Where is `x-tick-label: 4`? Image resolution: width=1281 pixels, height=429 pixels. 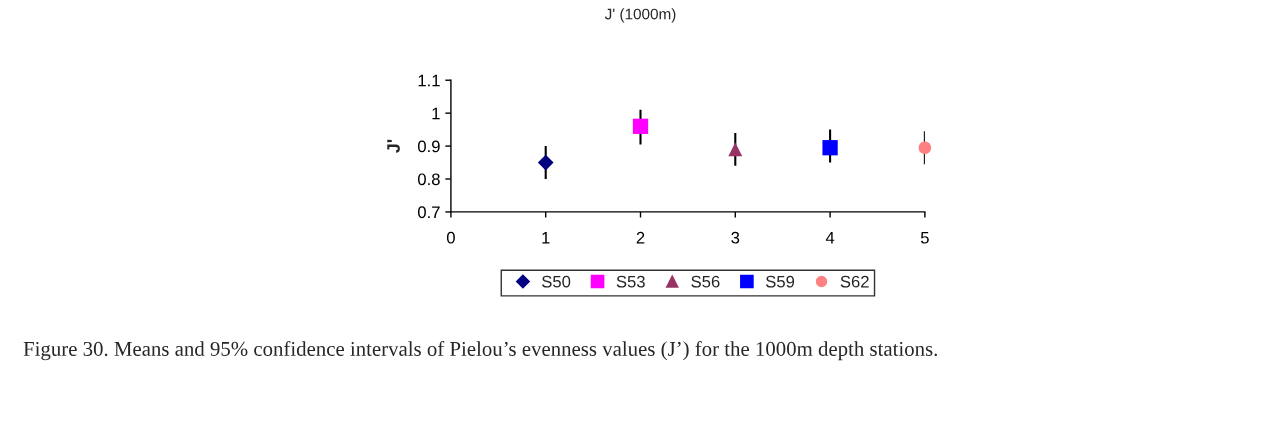 x-tick-label: 4 is located at coordinates (830, 237).